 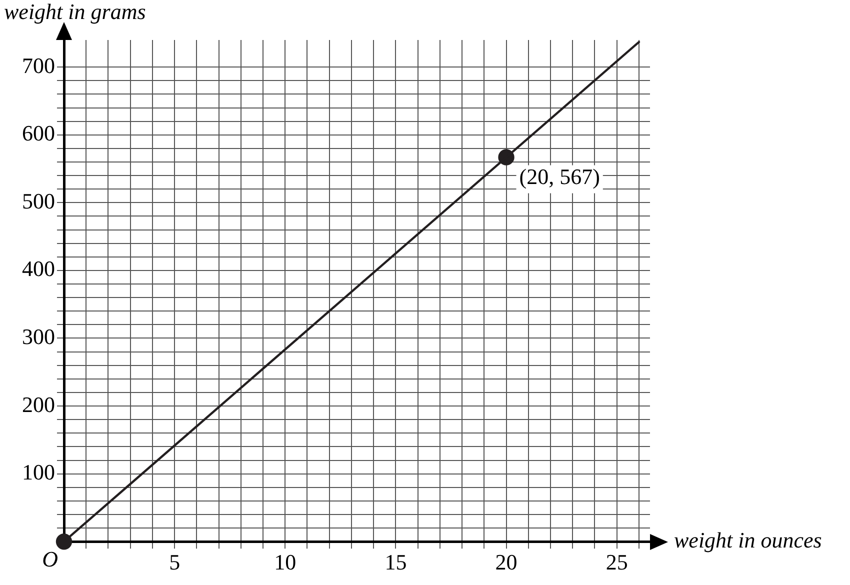 I want to click on y-tick-label: 100, so click(x=38, y=472).